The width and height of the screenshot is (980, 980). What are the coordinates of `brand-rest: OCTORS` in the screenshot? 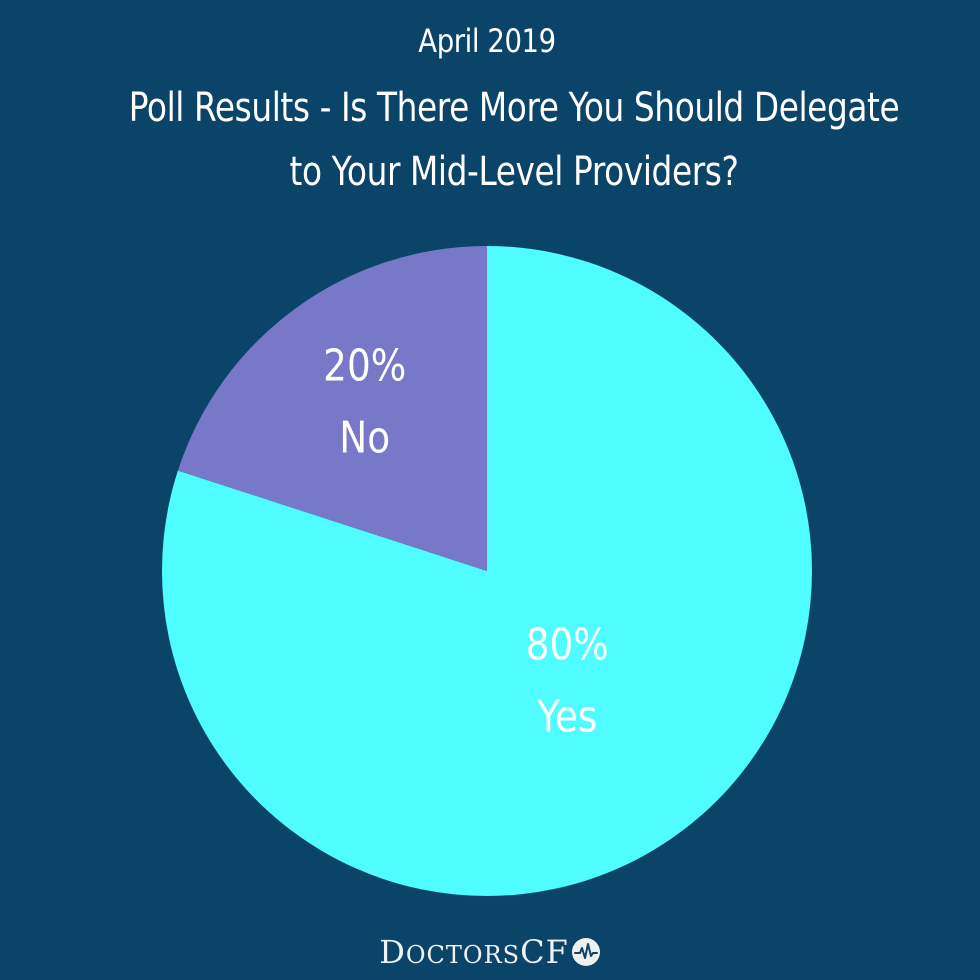 It's located at (463, 954).